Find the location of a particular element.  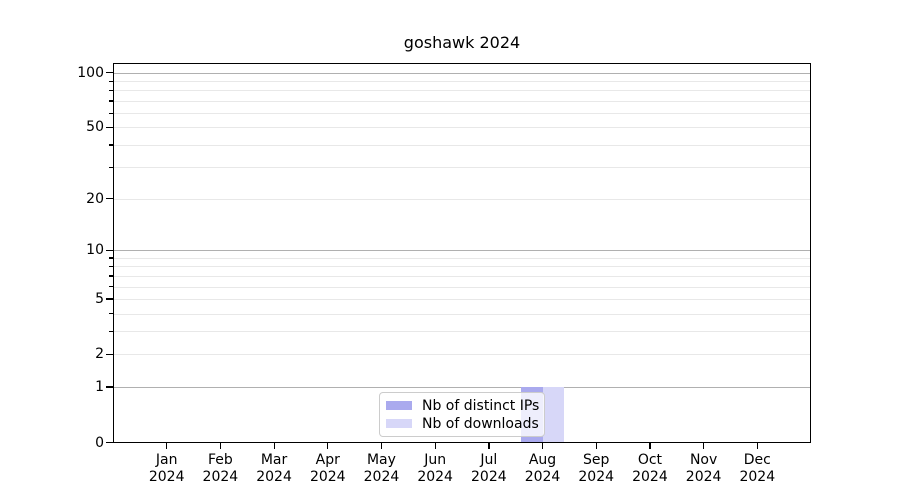

x-tick-label: Mar 2024 is located at coordinates (274, 469).